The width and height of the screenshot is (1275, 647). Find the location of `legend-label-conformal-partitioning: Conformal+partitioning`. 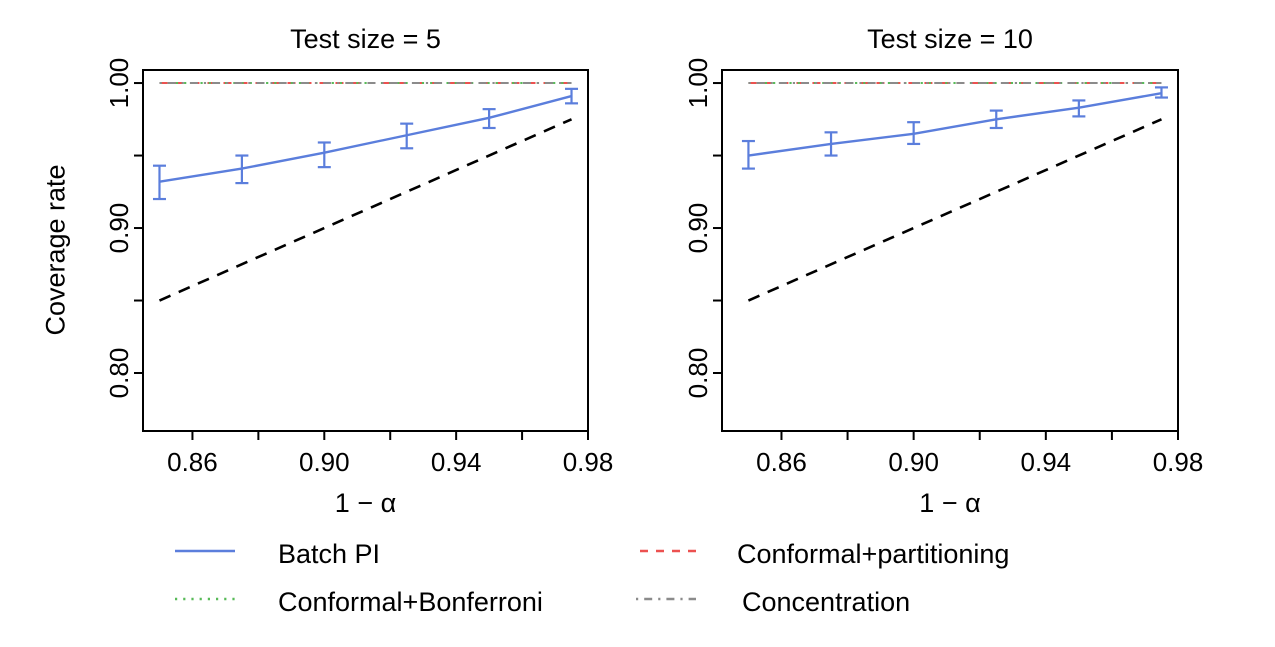

legend-label-conformal-partitioning: Conformal+partitioning is located at coordinates (873, 554).